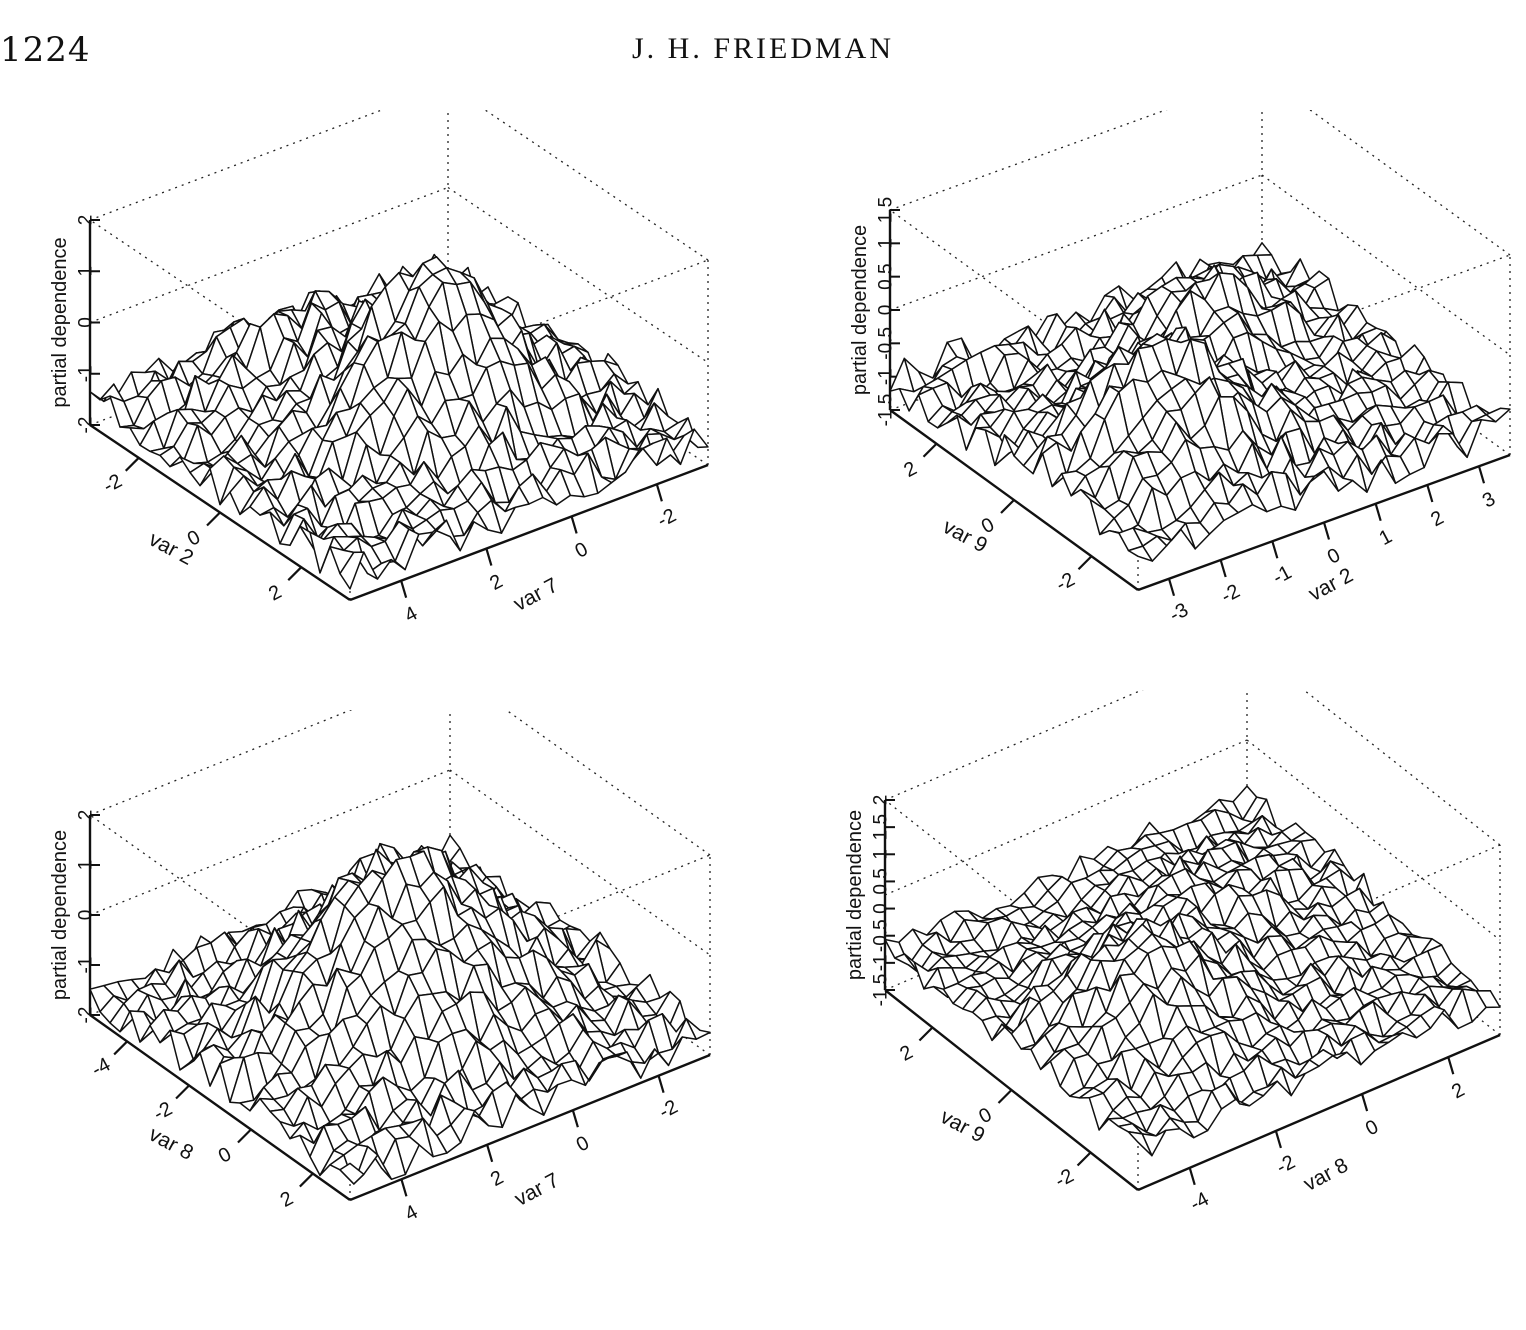  What do you see at coordinates (1326, 1175) in the screenshot?
I see `right-axis-label: var 8` at bounding box center [1326, 1175].